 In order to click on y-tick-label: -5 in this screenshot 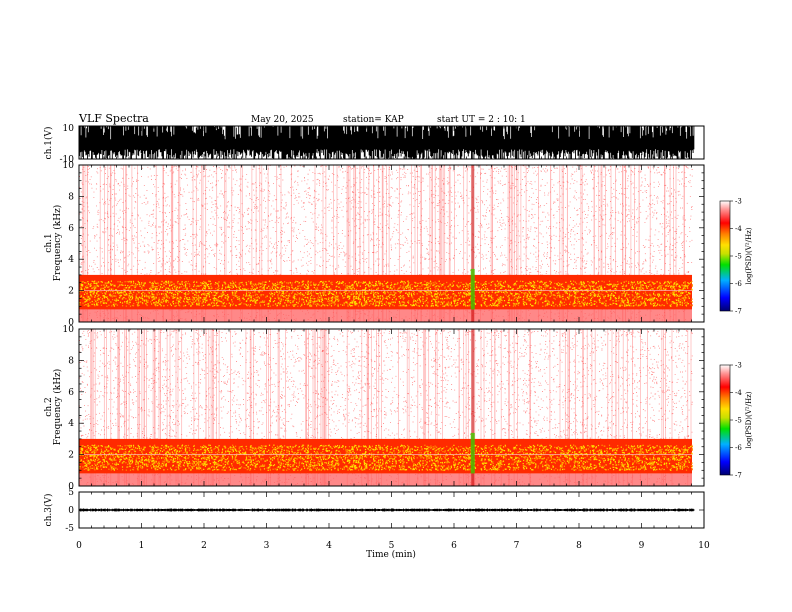, I will do `click(69, 529)`.